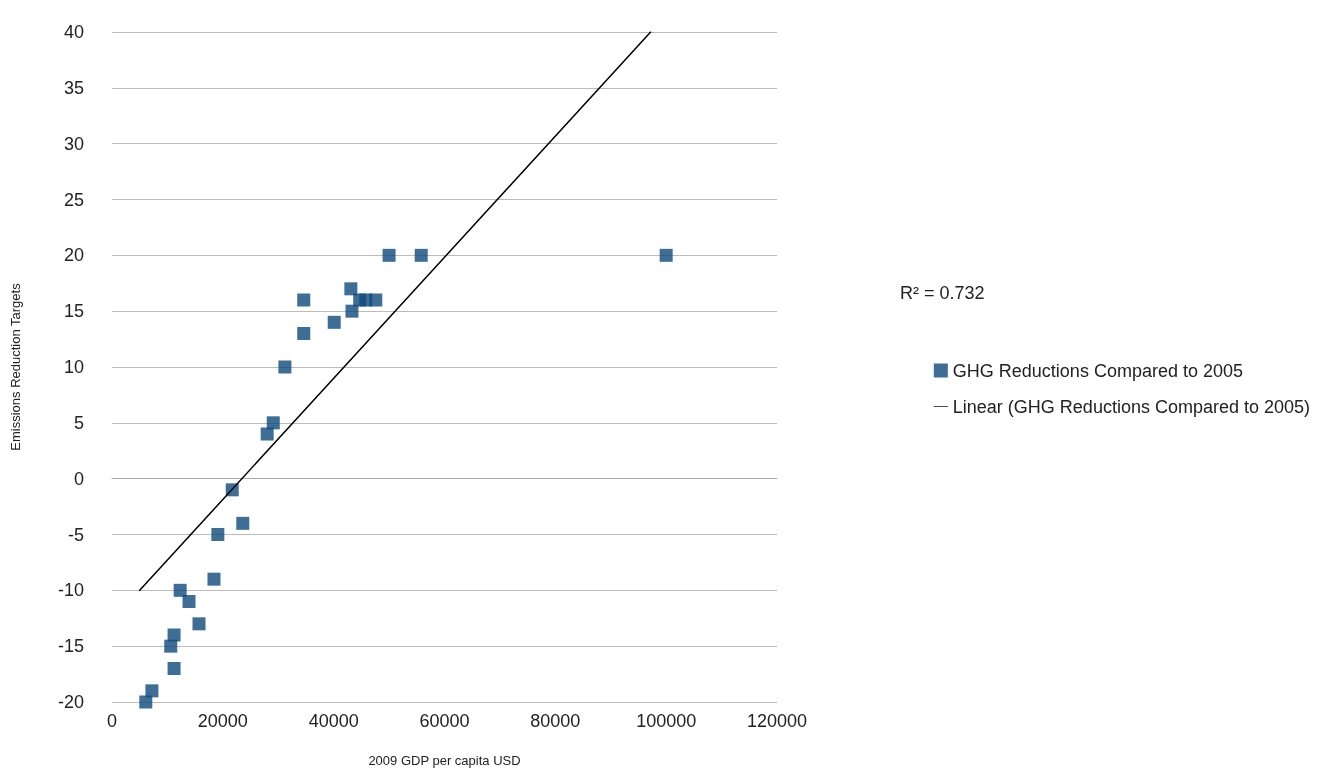 The height and width of the screenshot is (777, 1335). Describe the element at coordinates (73, 367) in the screenshot. I see `y-tick-label: 10` at that location.